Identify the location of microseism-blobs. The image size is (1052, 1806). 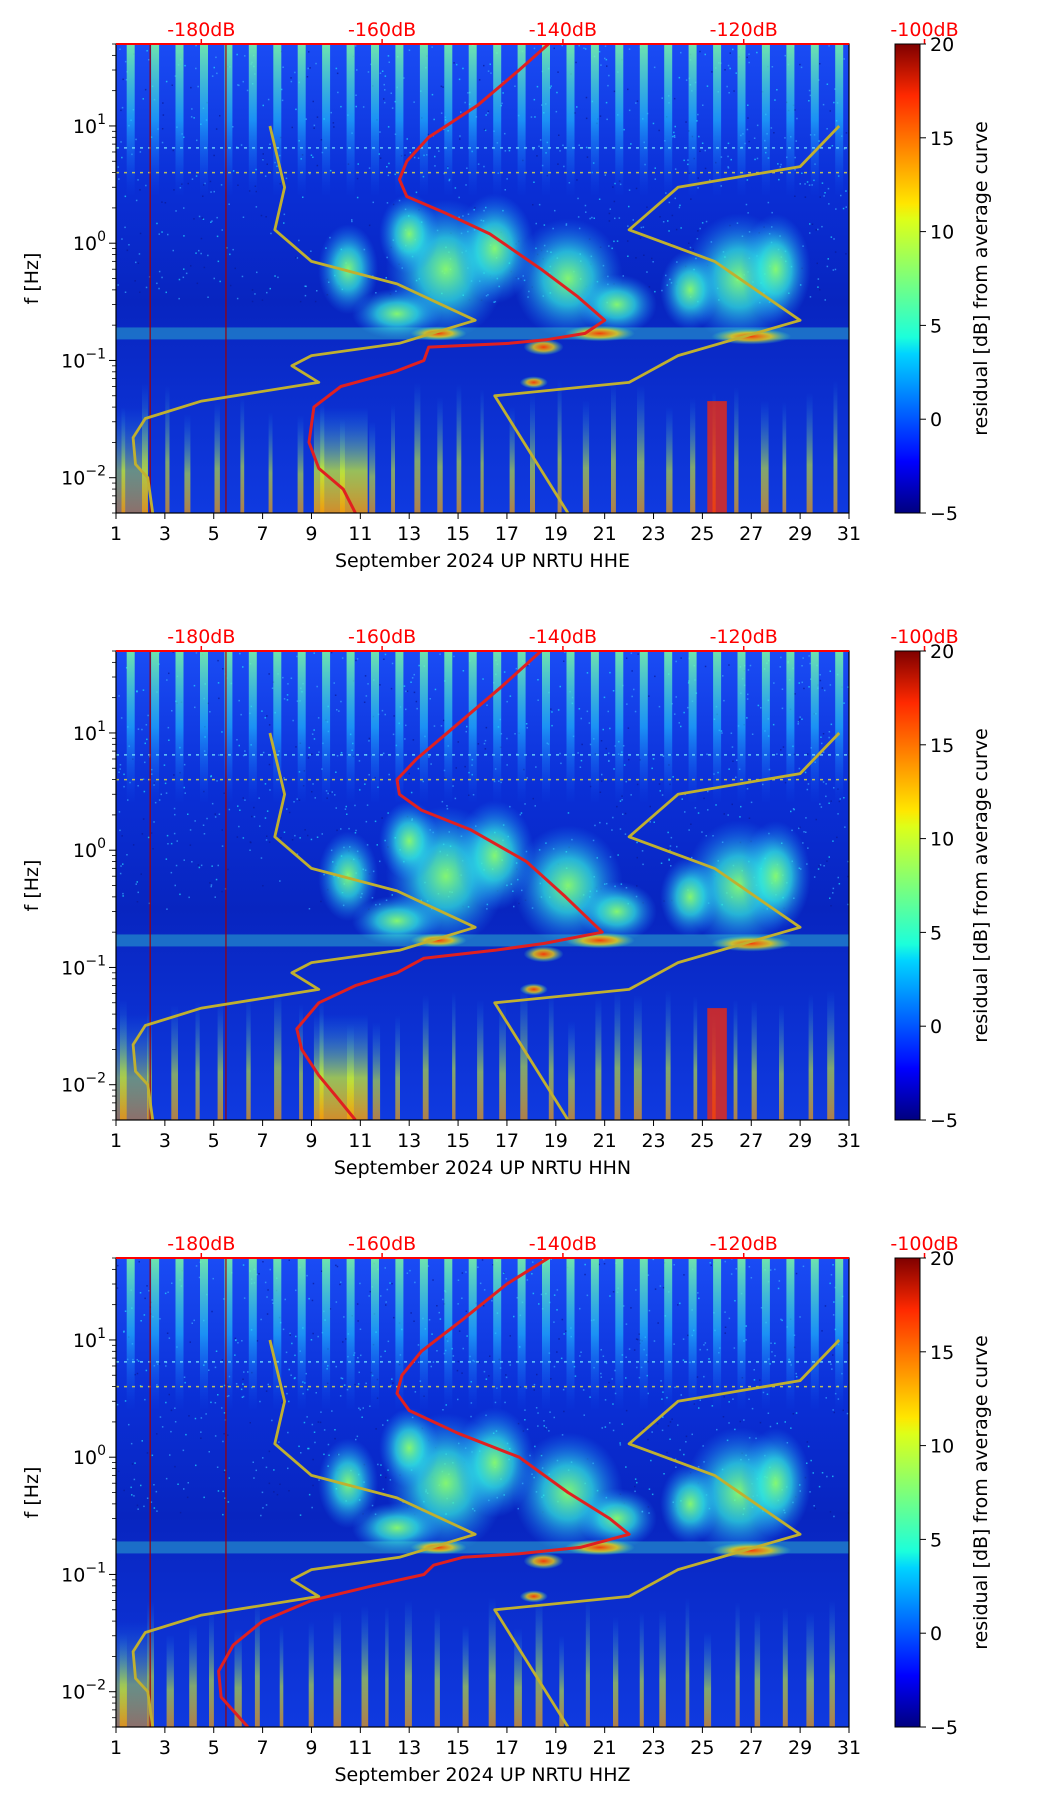
(482, 291).